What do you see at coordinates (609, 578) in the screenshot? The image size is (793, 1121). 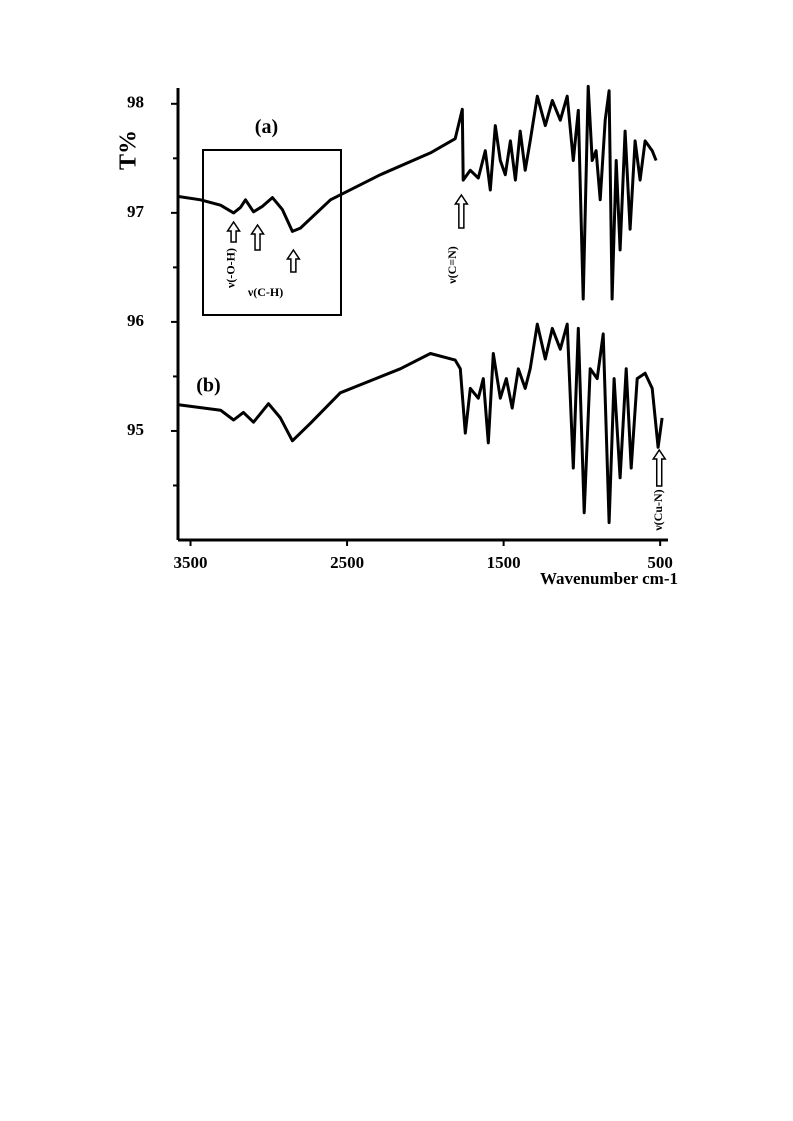 I see `x-axis-label: Wavenumber cm-1` at bounding box center [609, 578].